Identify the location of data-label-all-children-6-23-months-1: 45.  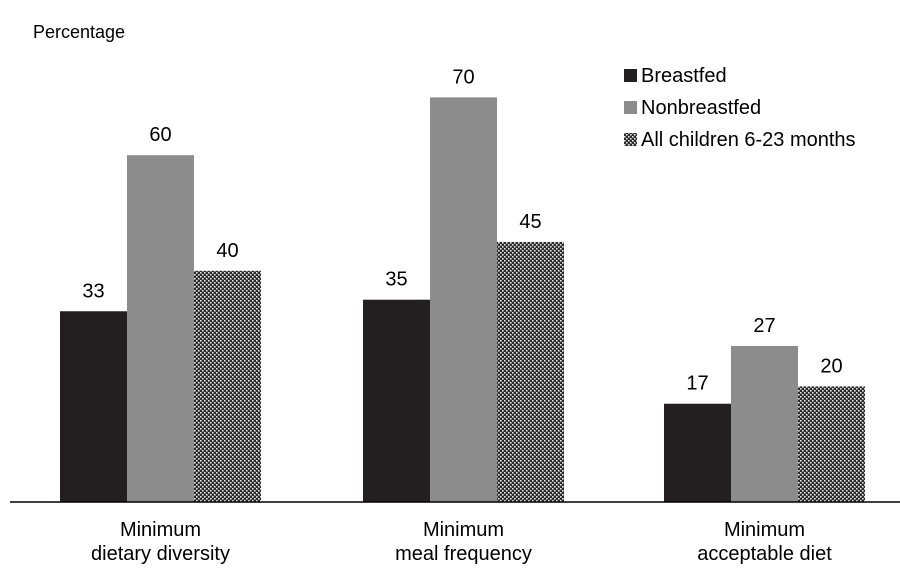
(530, 222).